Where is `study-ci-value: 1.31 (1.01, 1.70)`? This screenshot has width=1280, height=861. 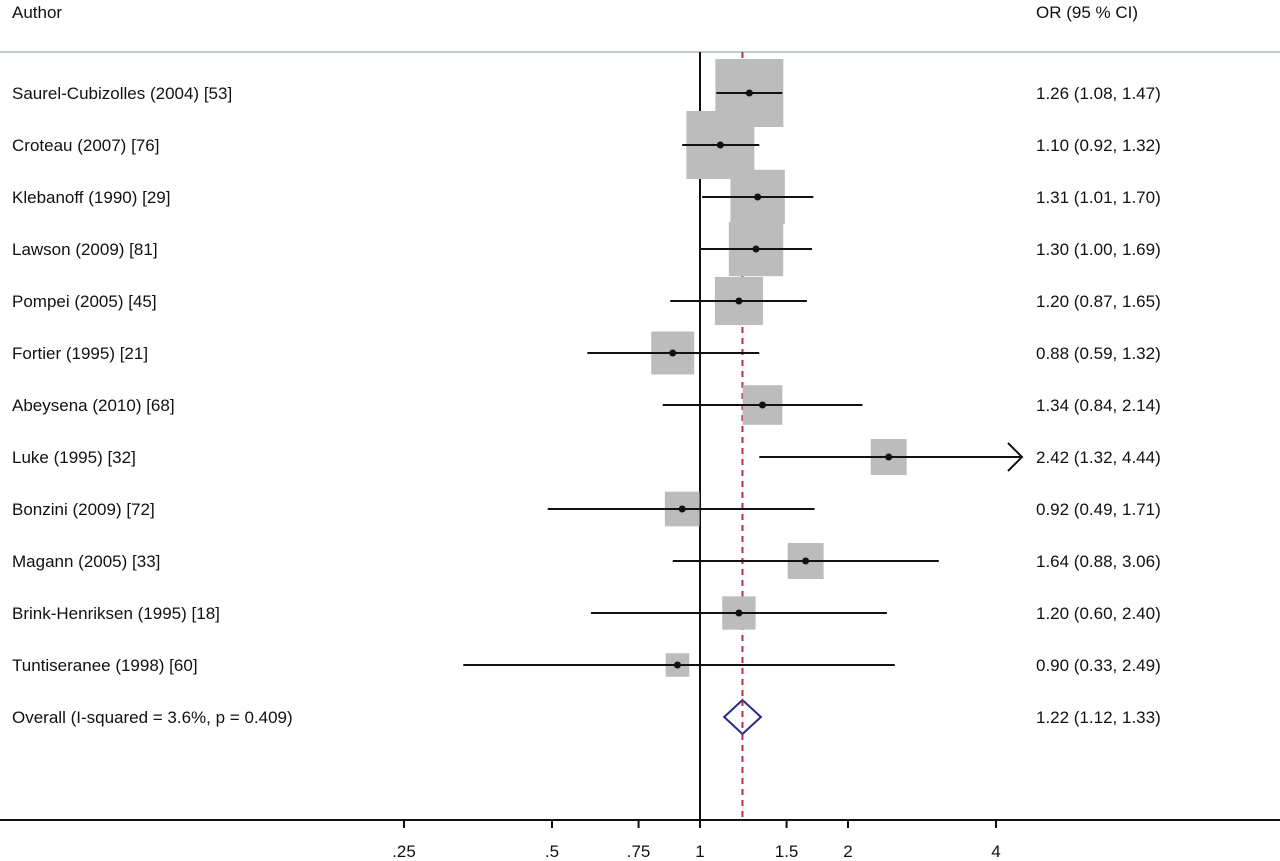 study-ci-value: 1.31 (1.01, 1.70) is located at coordinates (1098, 197).